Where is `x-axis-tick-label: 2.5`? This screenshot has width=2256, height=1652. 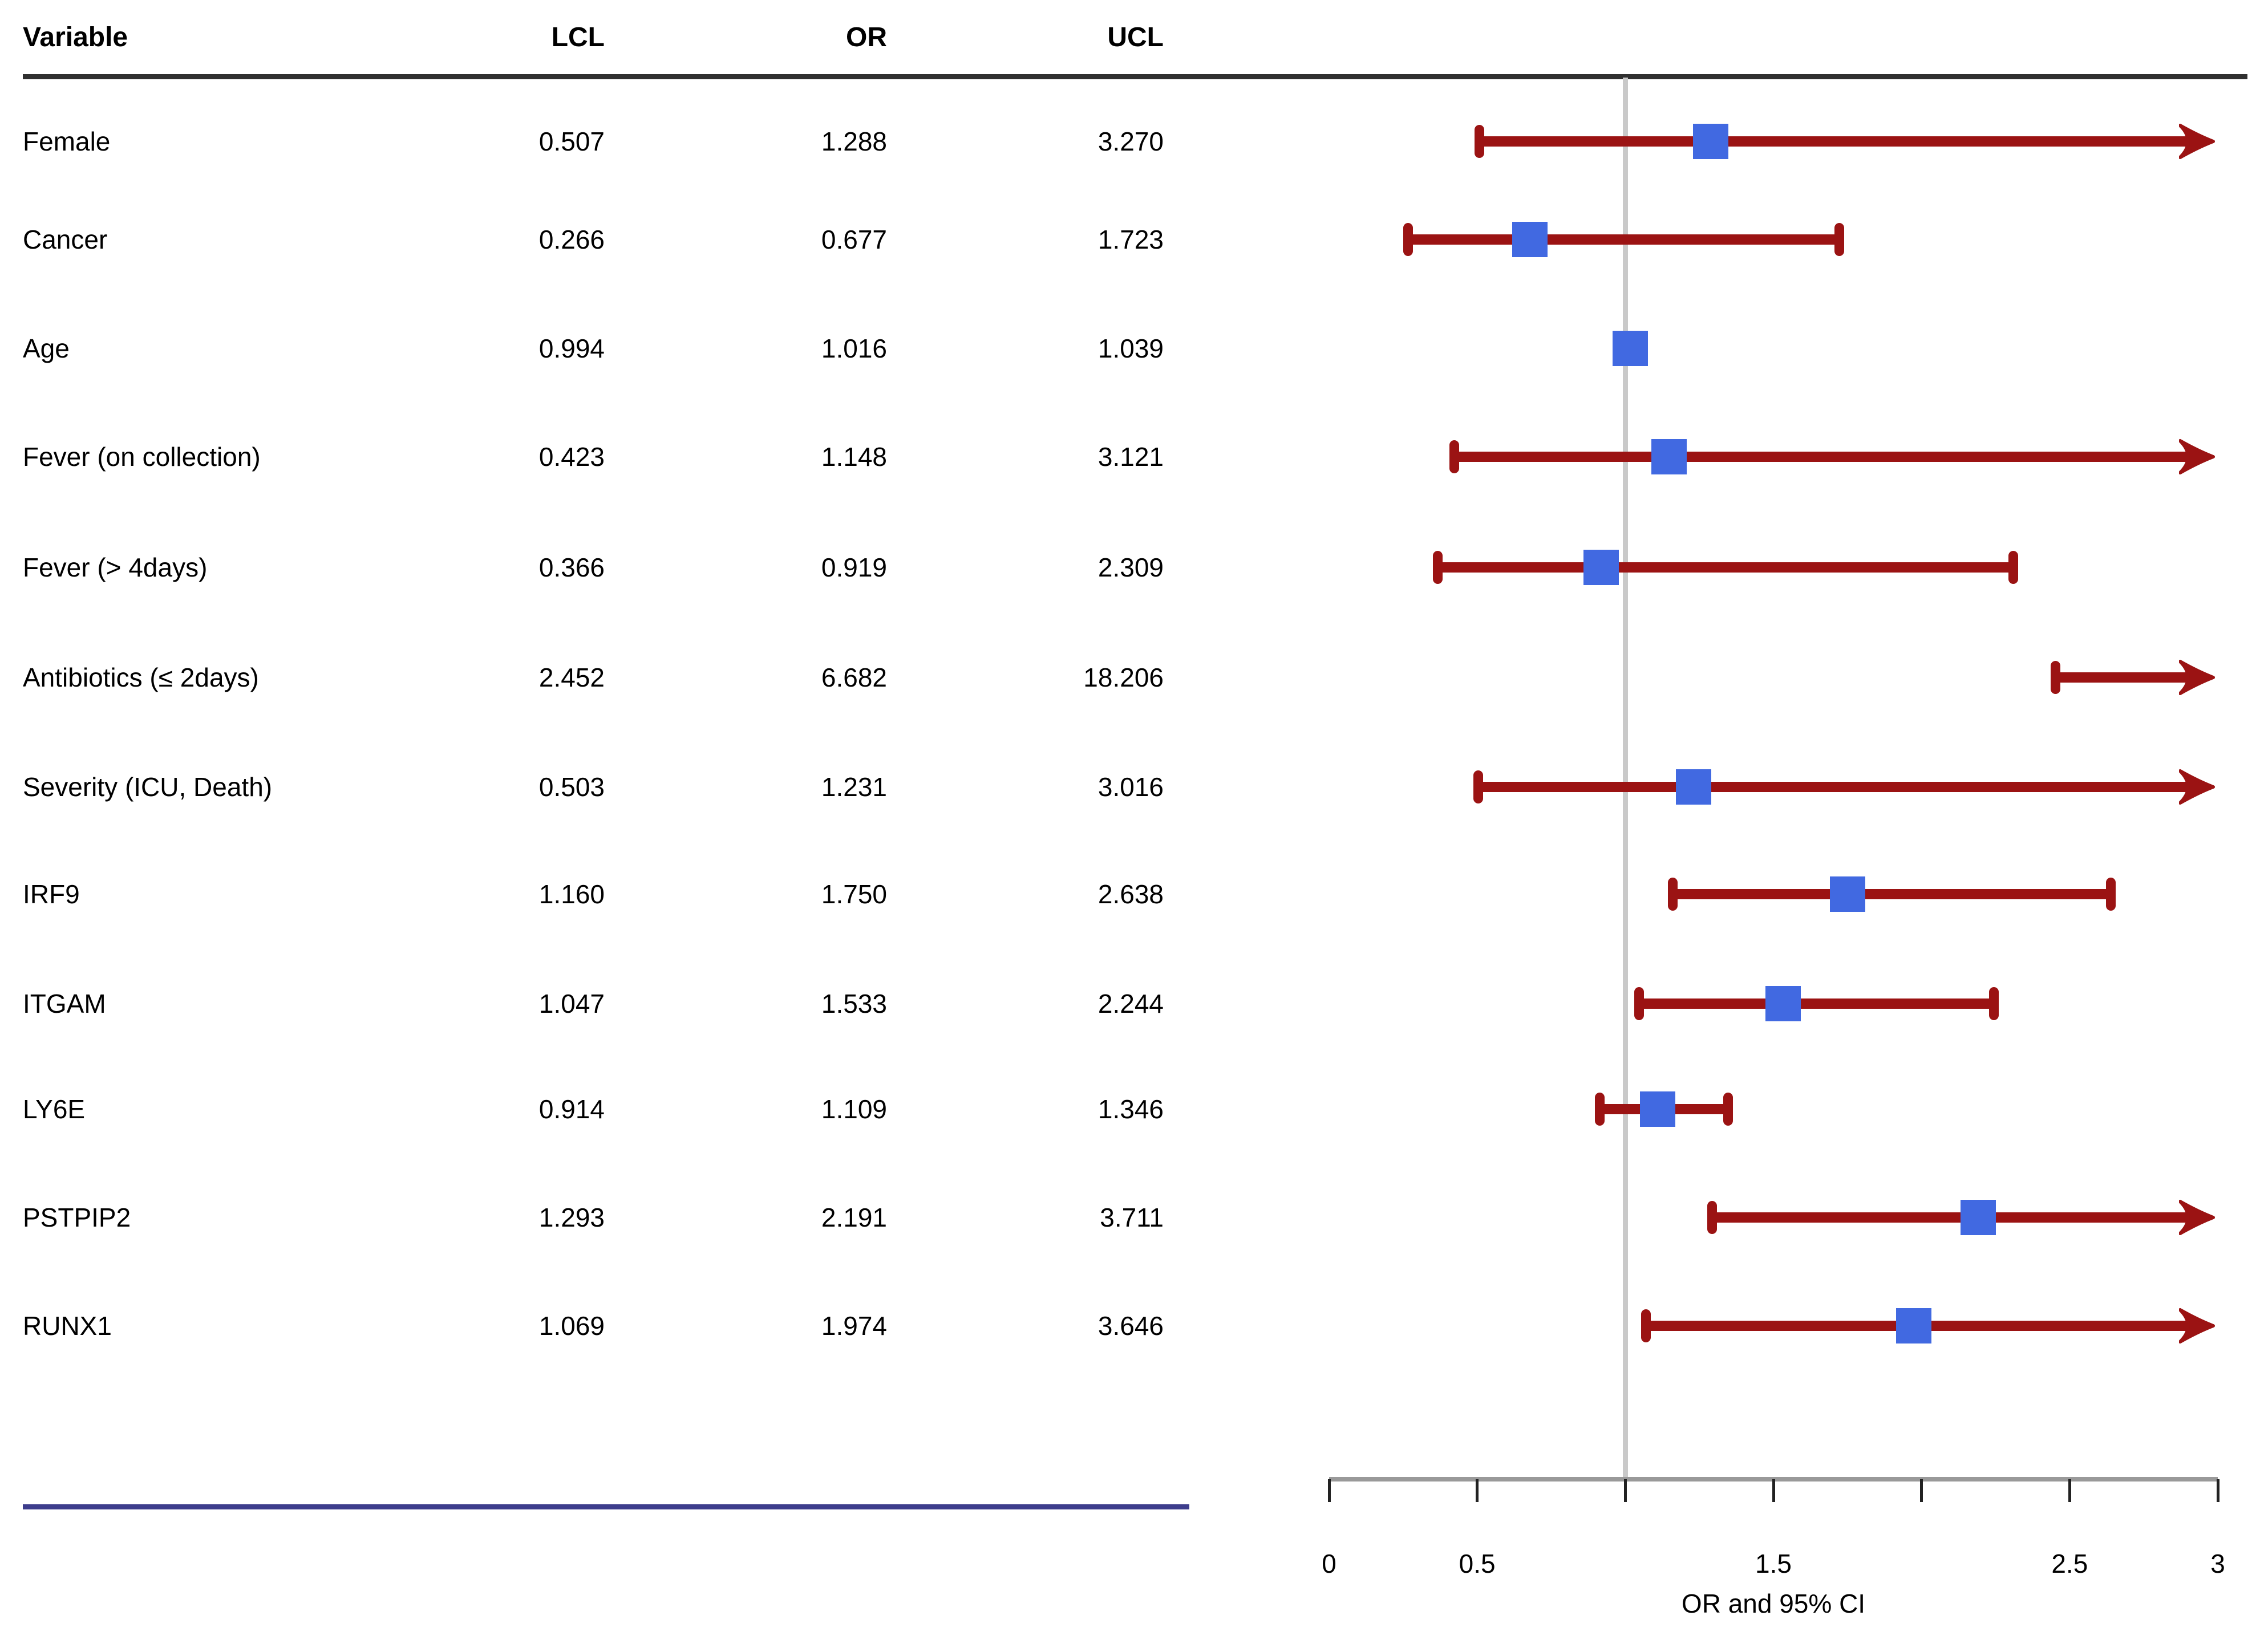
x-axis-tick-label: 2.5 is located at coordinates (2069, 1563).